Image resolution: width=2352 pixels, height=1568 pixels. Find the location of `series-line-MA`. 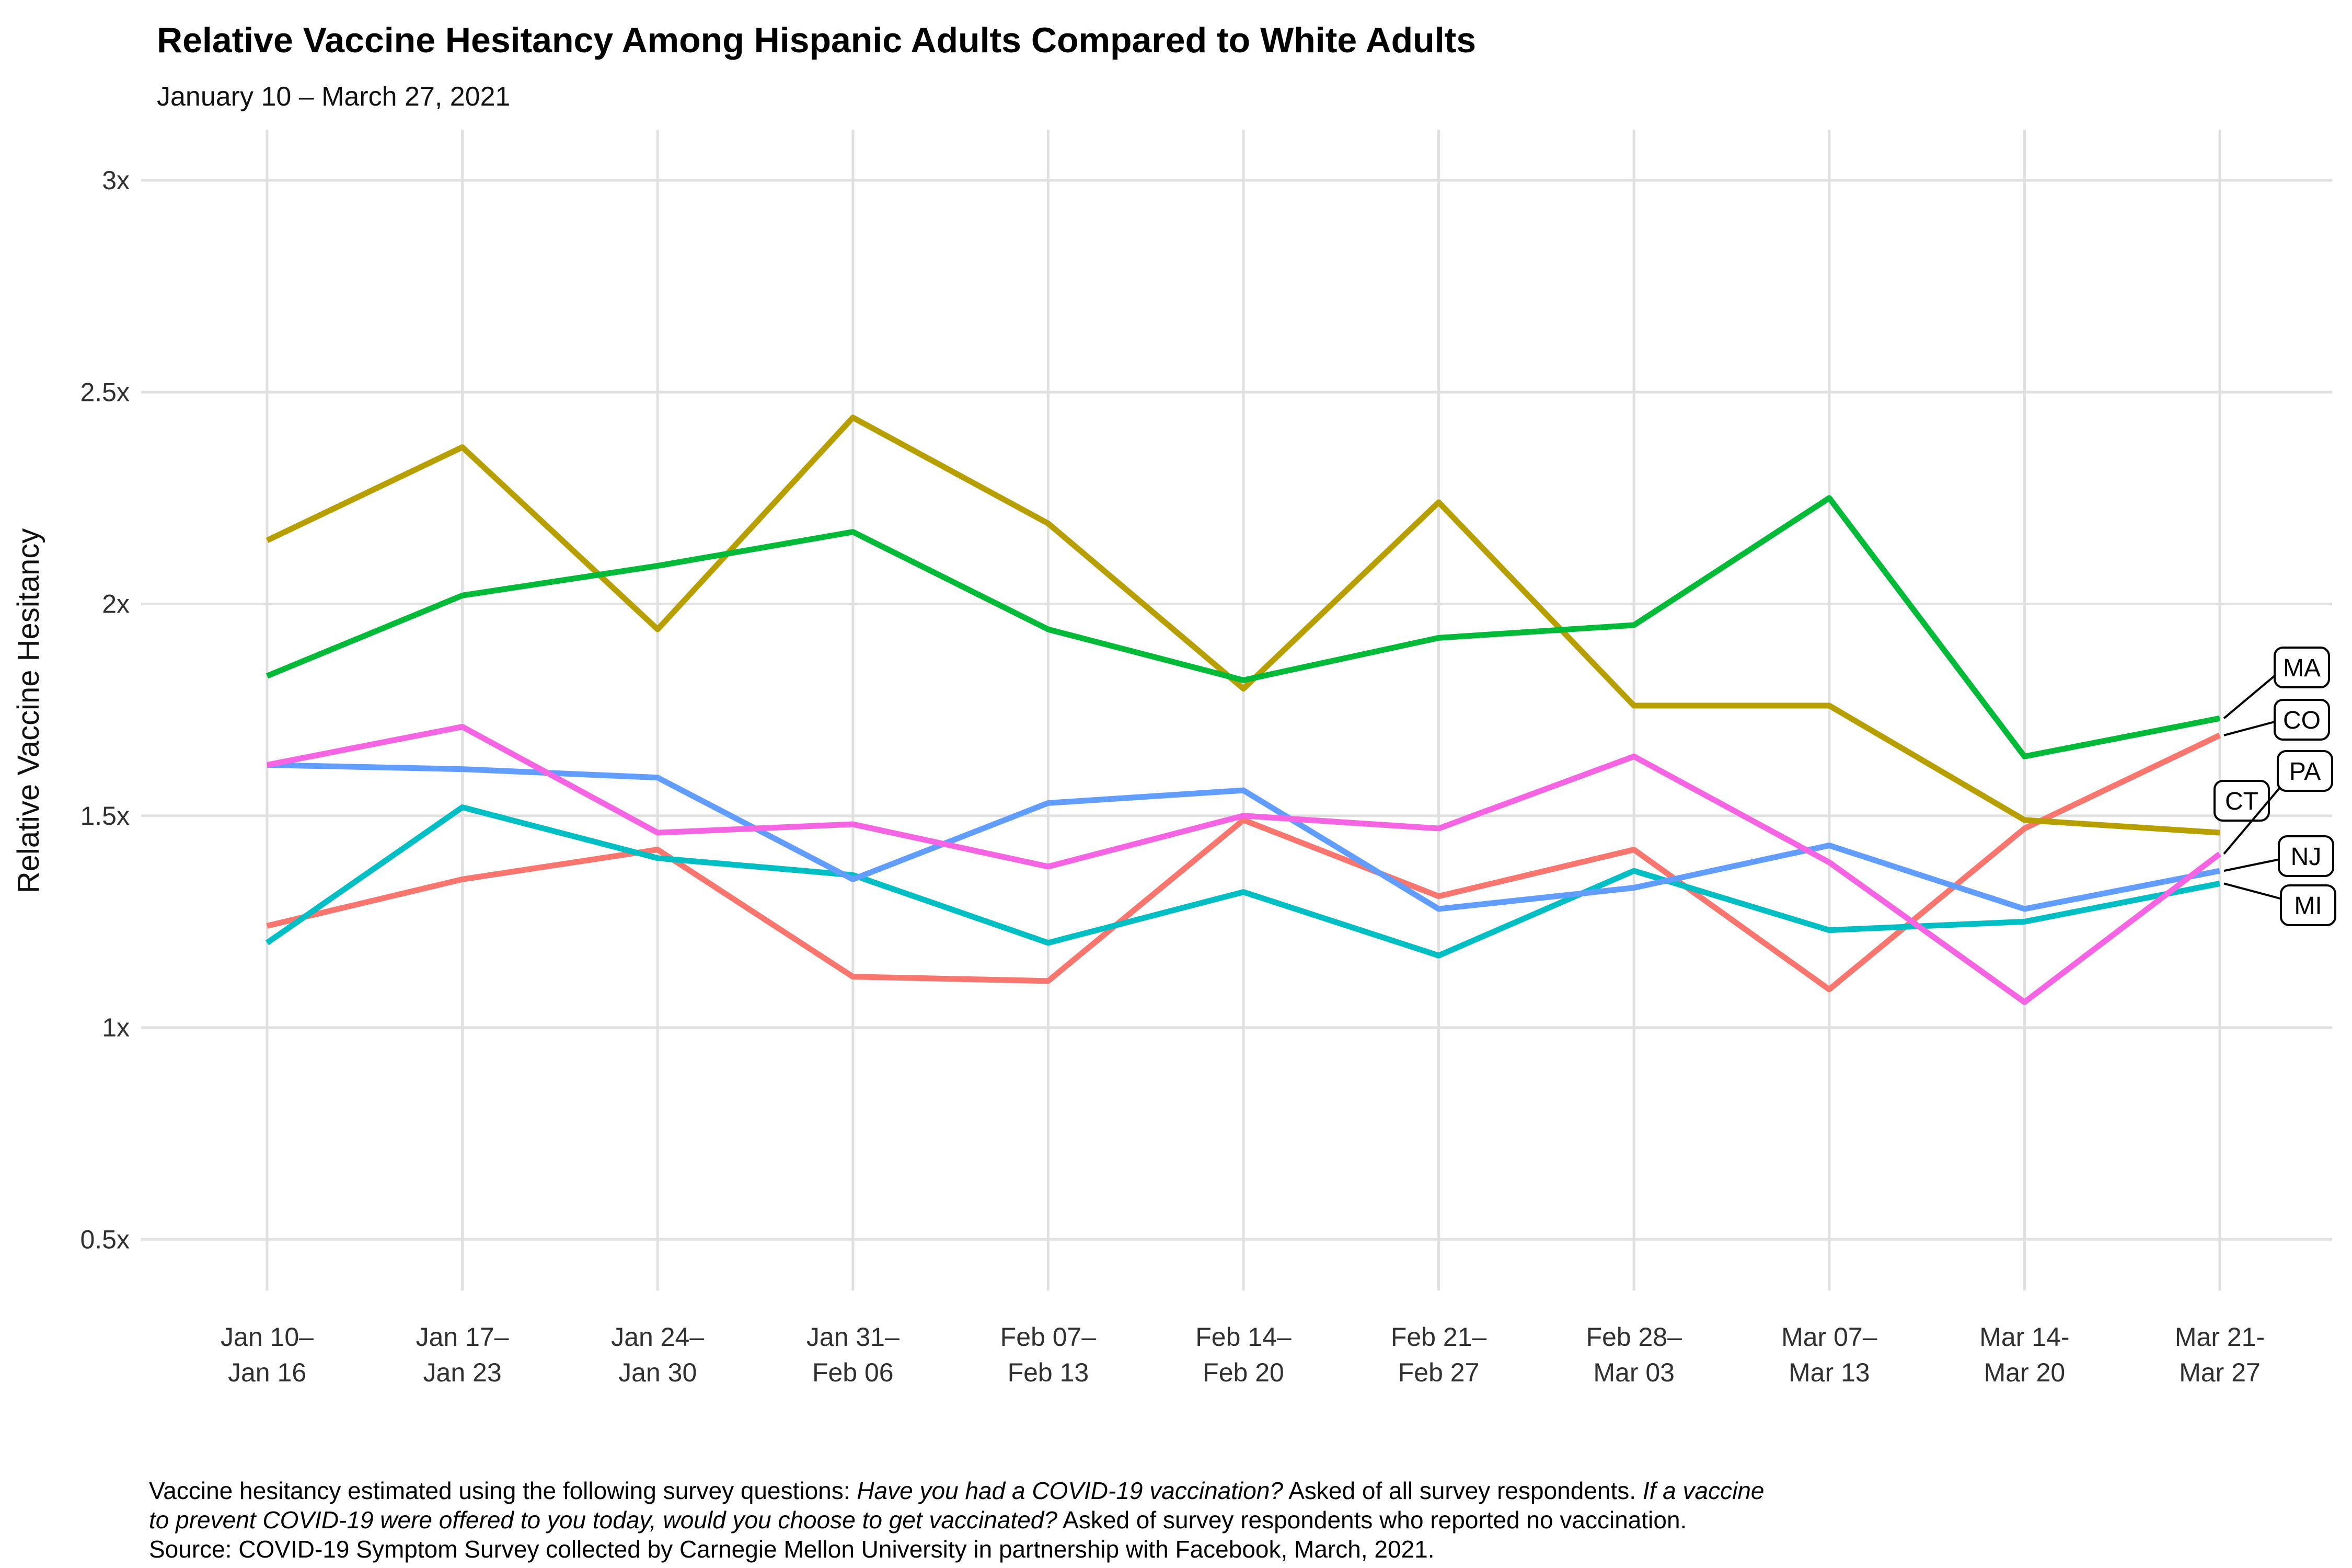

series-line-MA is located at coordinates (1243, 627).